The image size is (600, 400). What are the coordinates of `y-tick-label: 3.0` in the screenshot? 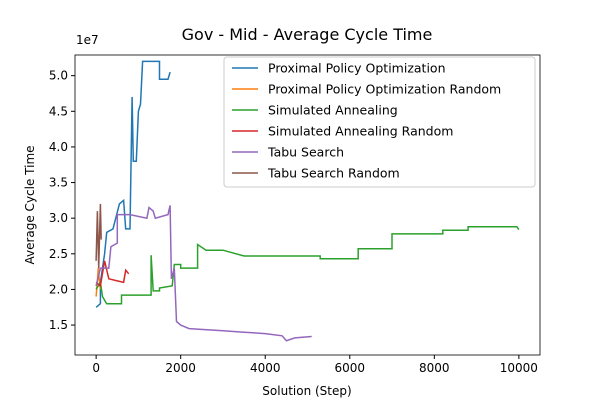 It's located at (58, 218).